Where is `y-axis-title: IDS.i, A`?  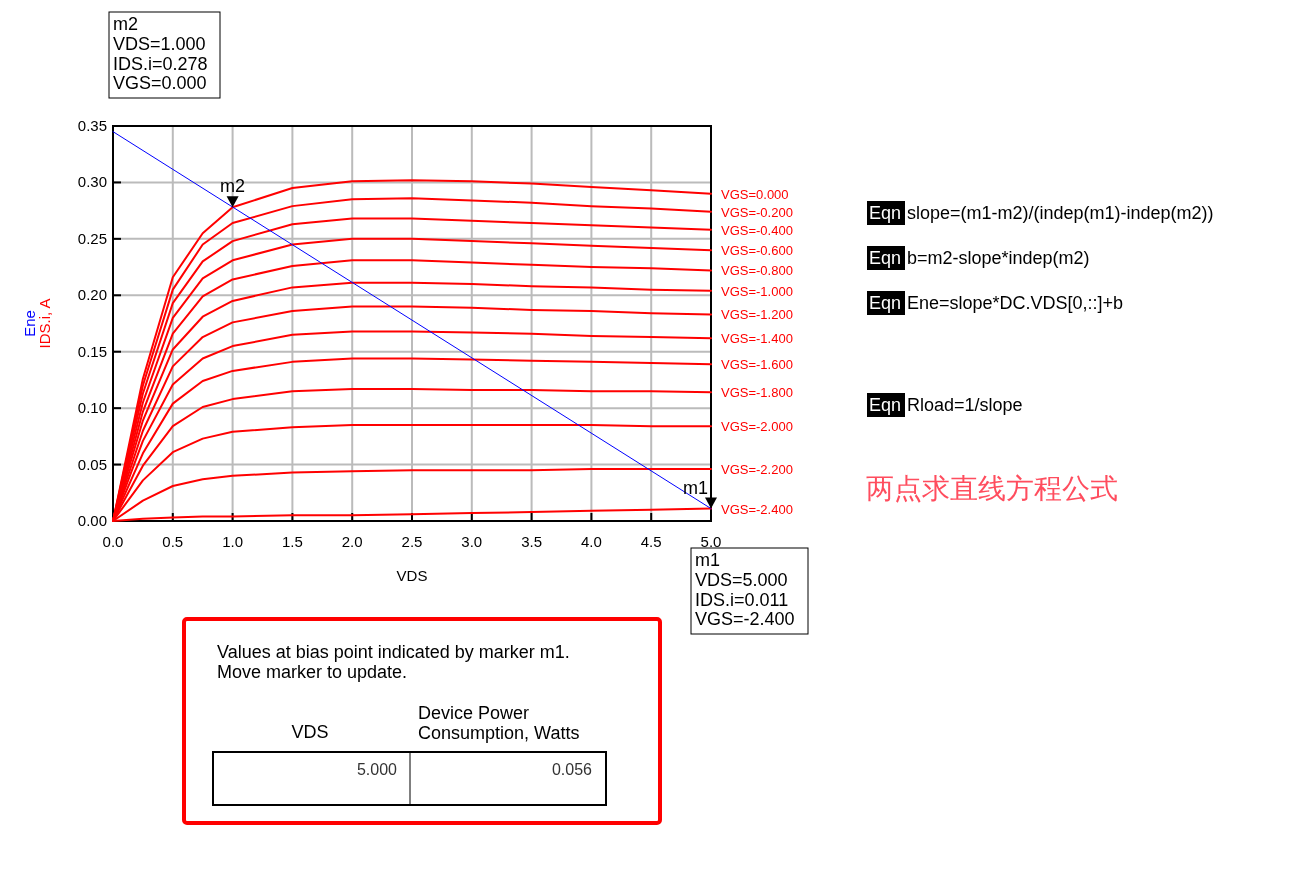 y-axis-title: IDS.i, A is located at coordinates (44, 323).